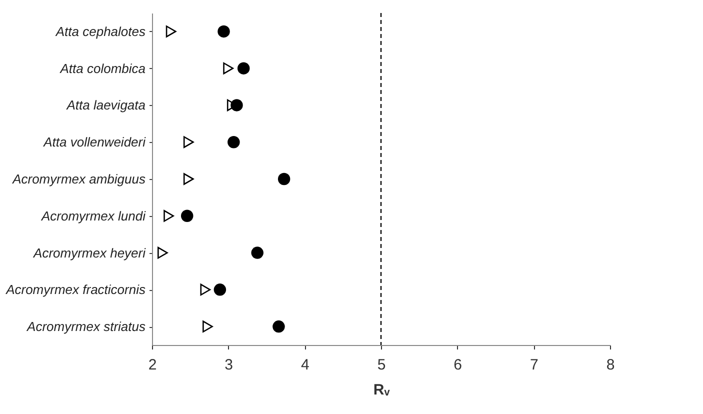 The height and width of the screenshot is (414, 703). I want to click on y-tick-label: Acromyrmex ambiguus, so click(79, 179).